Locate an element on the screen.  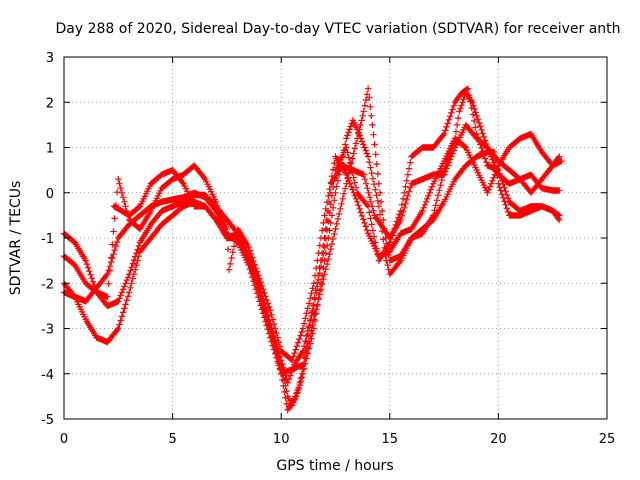
x-tick-label: 20 is located at coordinates (498, 439).